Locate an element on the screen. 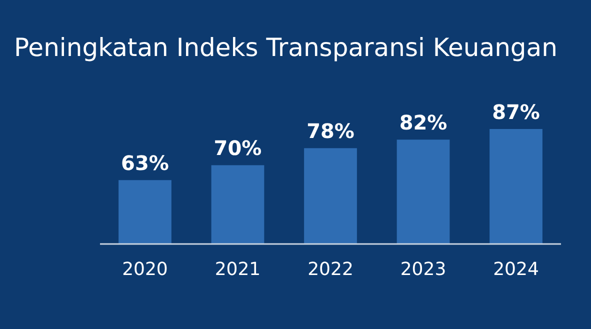 This screenshot has height=329, width=591. data-label: 70% is located at coordinates (238, 148).